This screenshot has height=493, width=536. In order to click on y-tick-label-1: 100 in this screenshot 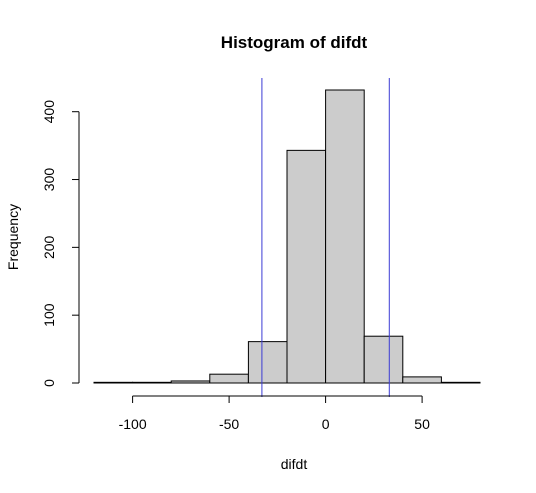, I will do `click(49, 315)`.